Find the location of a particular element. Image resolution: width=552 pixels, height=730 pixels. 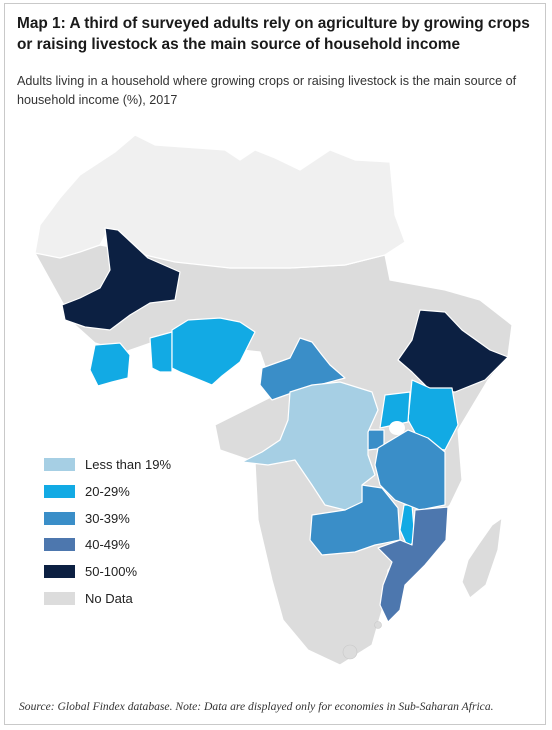

legend-label: 40-49% is located at coordinates (107, 545).